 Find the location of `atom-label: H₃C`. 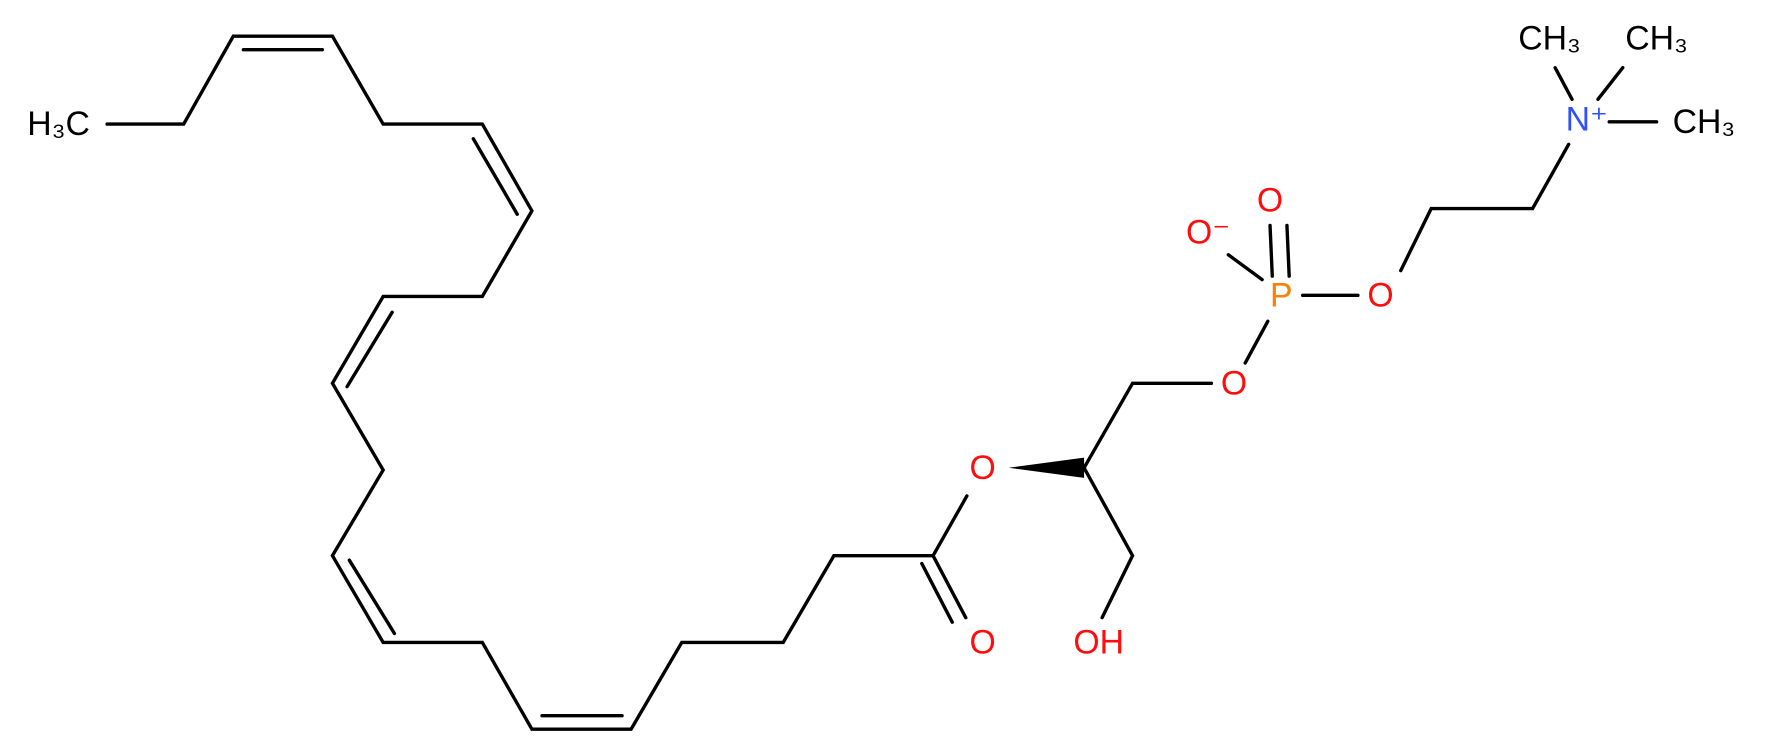

atom-label: H₃C is located at coordinates (58, 124).